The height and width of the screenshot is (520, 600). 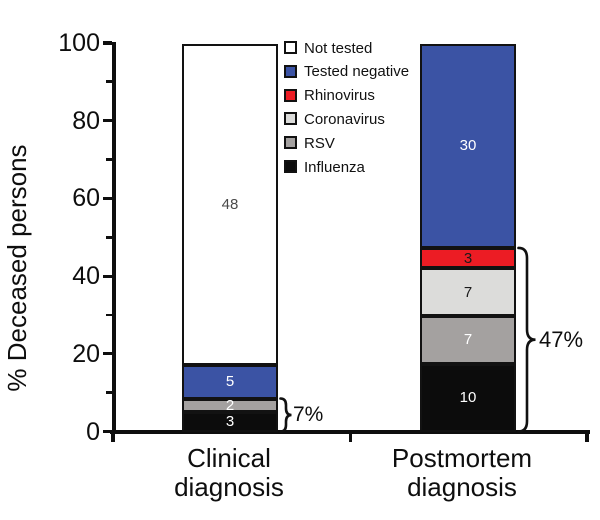 What do you see at coordinates (338, 48) in the screenshot?
I see `legend-label-not-tested: Not tested` at bounding box center [338, 48].